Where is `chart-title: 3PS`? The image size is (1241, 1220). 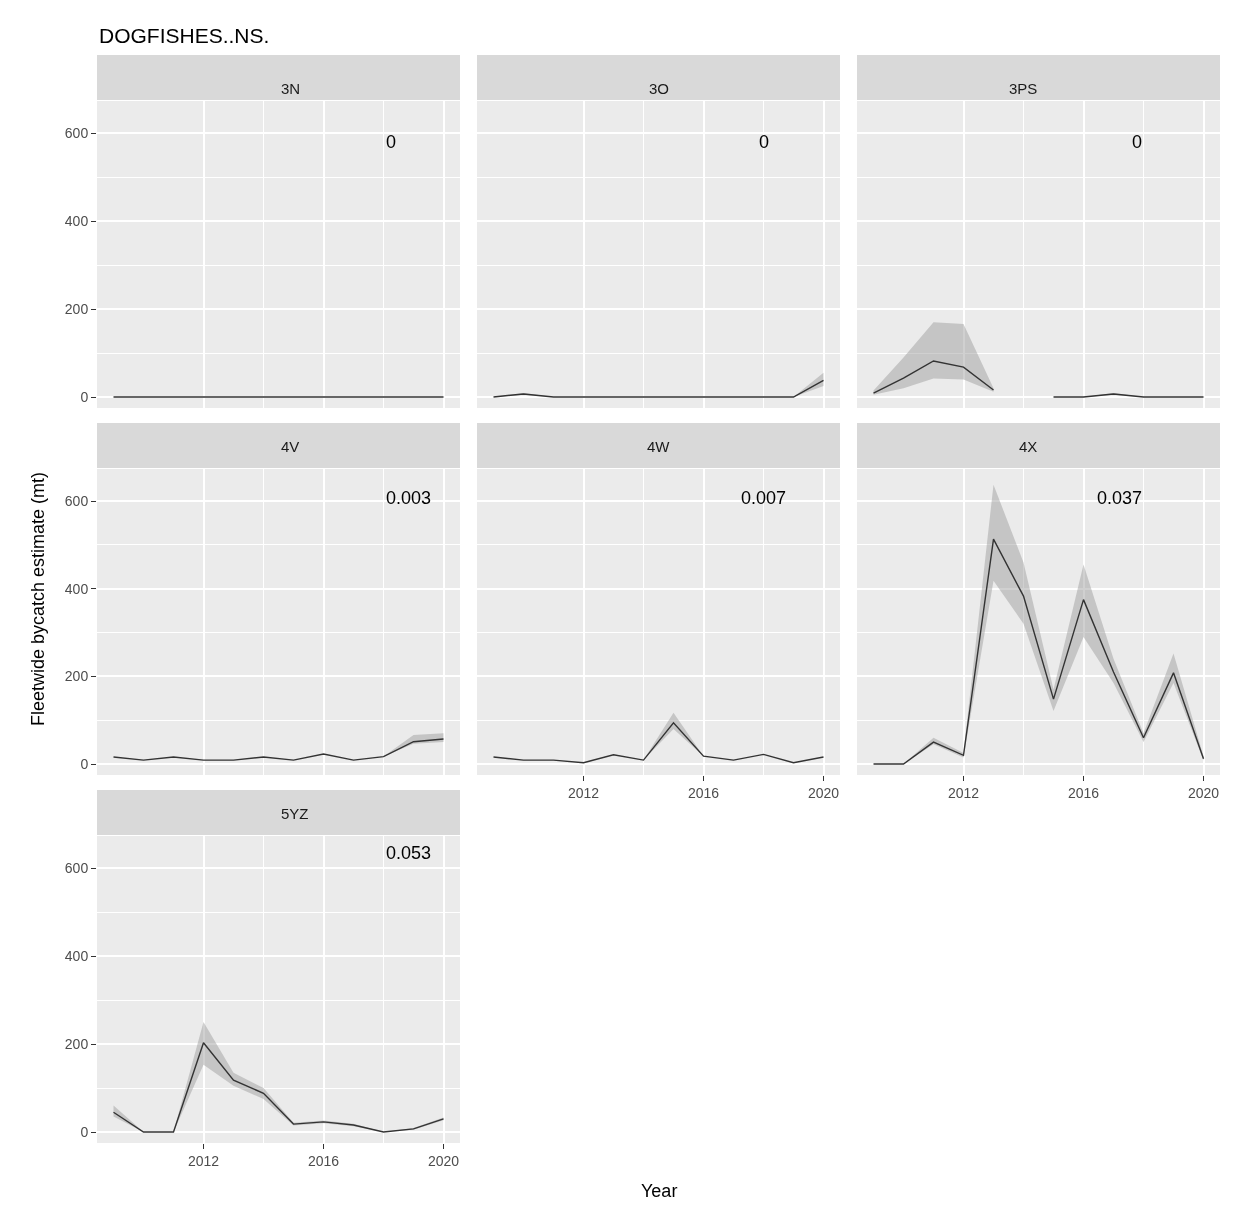 chart-title: 3PS is located at coordinates (1023, 88).